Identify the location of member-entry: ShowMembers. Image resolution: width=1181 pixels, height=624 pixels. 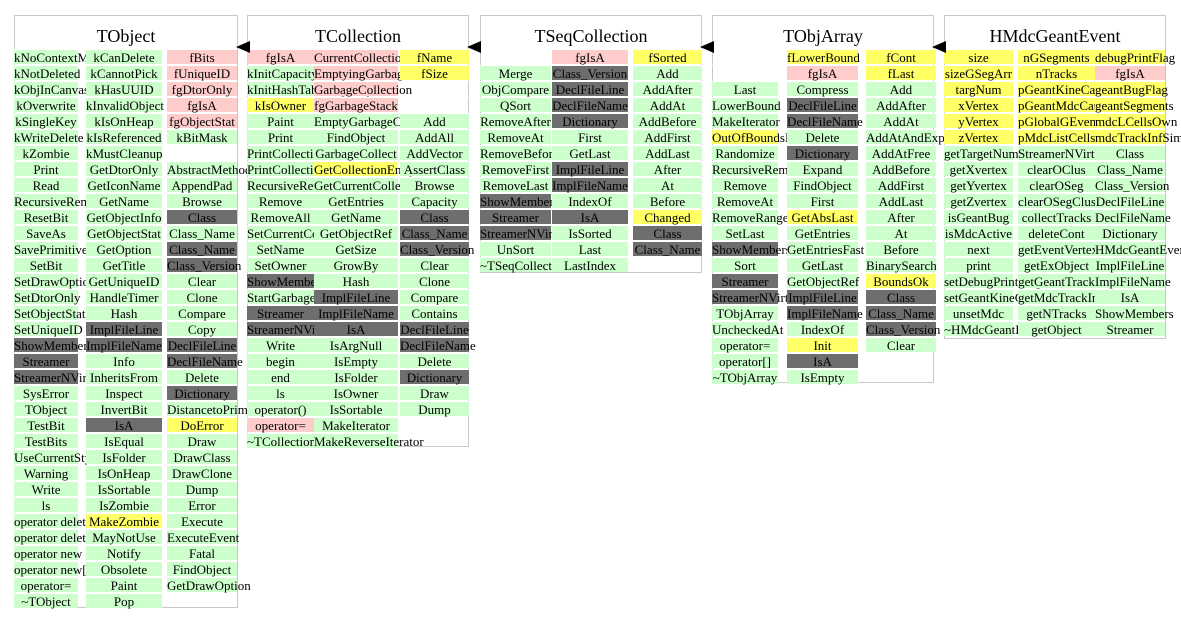
(286, 281).